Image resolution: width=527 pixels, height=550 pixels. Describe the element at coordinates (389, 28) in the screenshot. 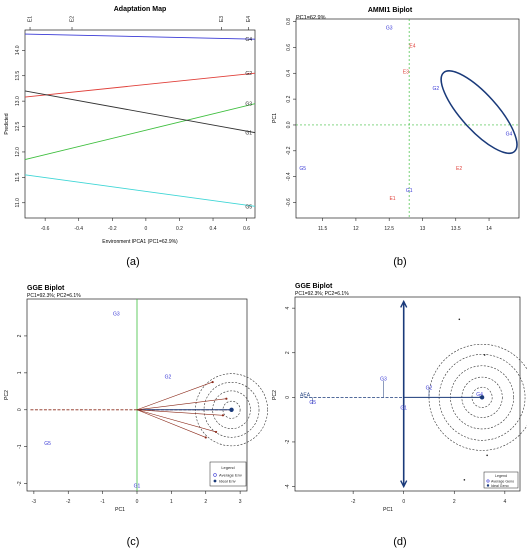

I see `panel-b-genotype-label: G3` at that location.